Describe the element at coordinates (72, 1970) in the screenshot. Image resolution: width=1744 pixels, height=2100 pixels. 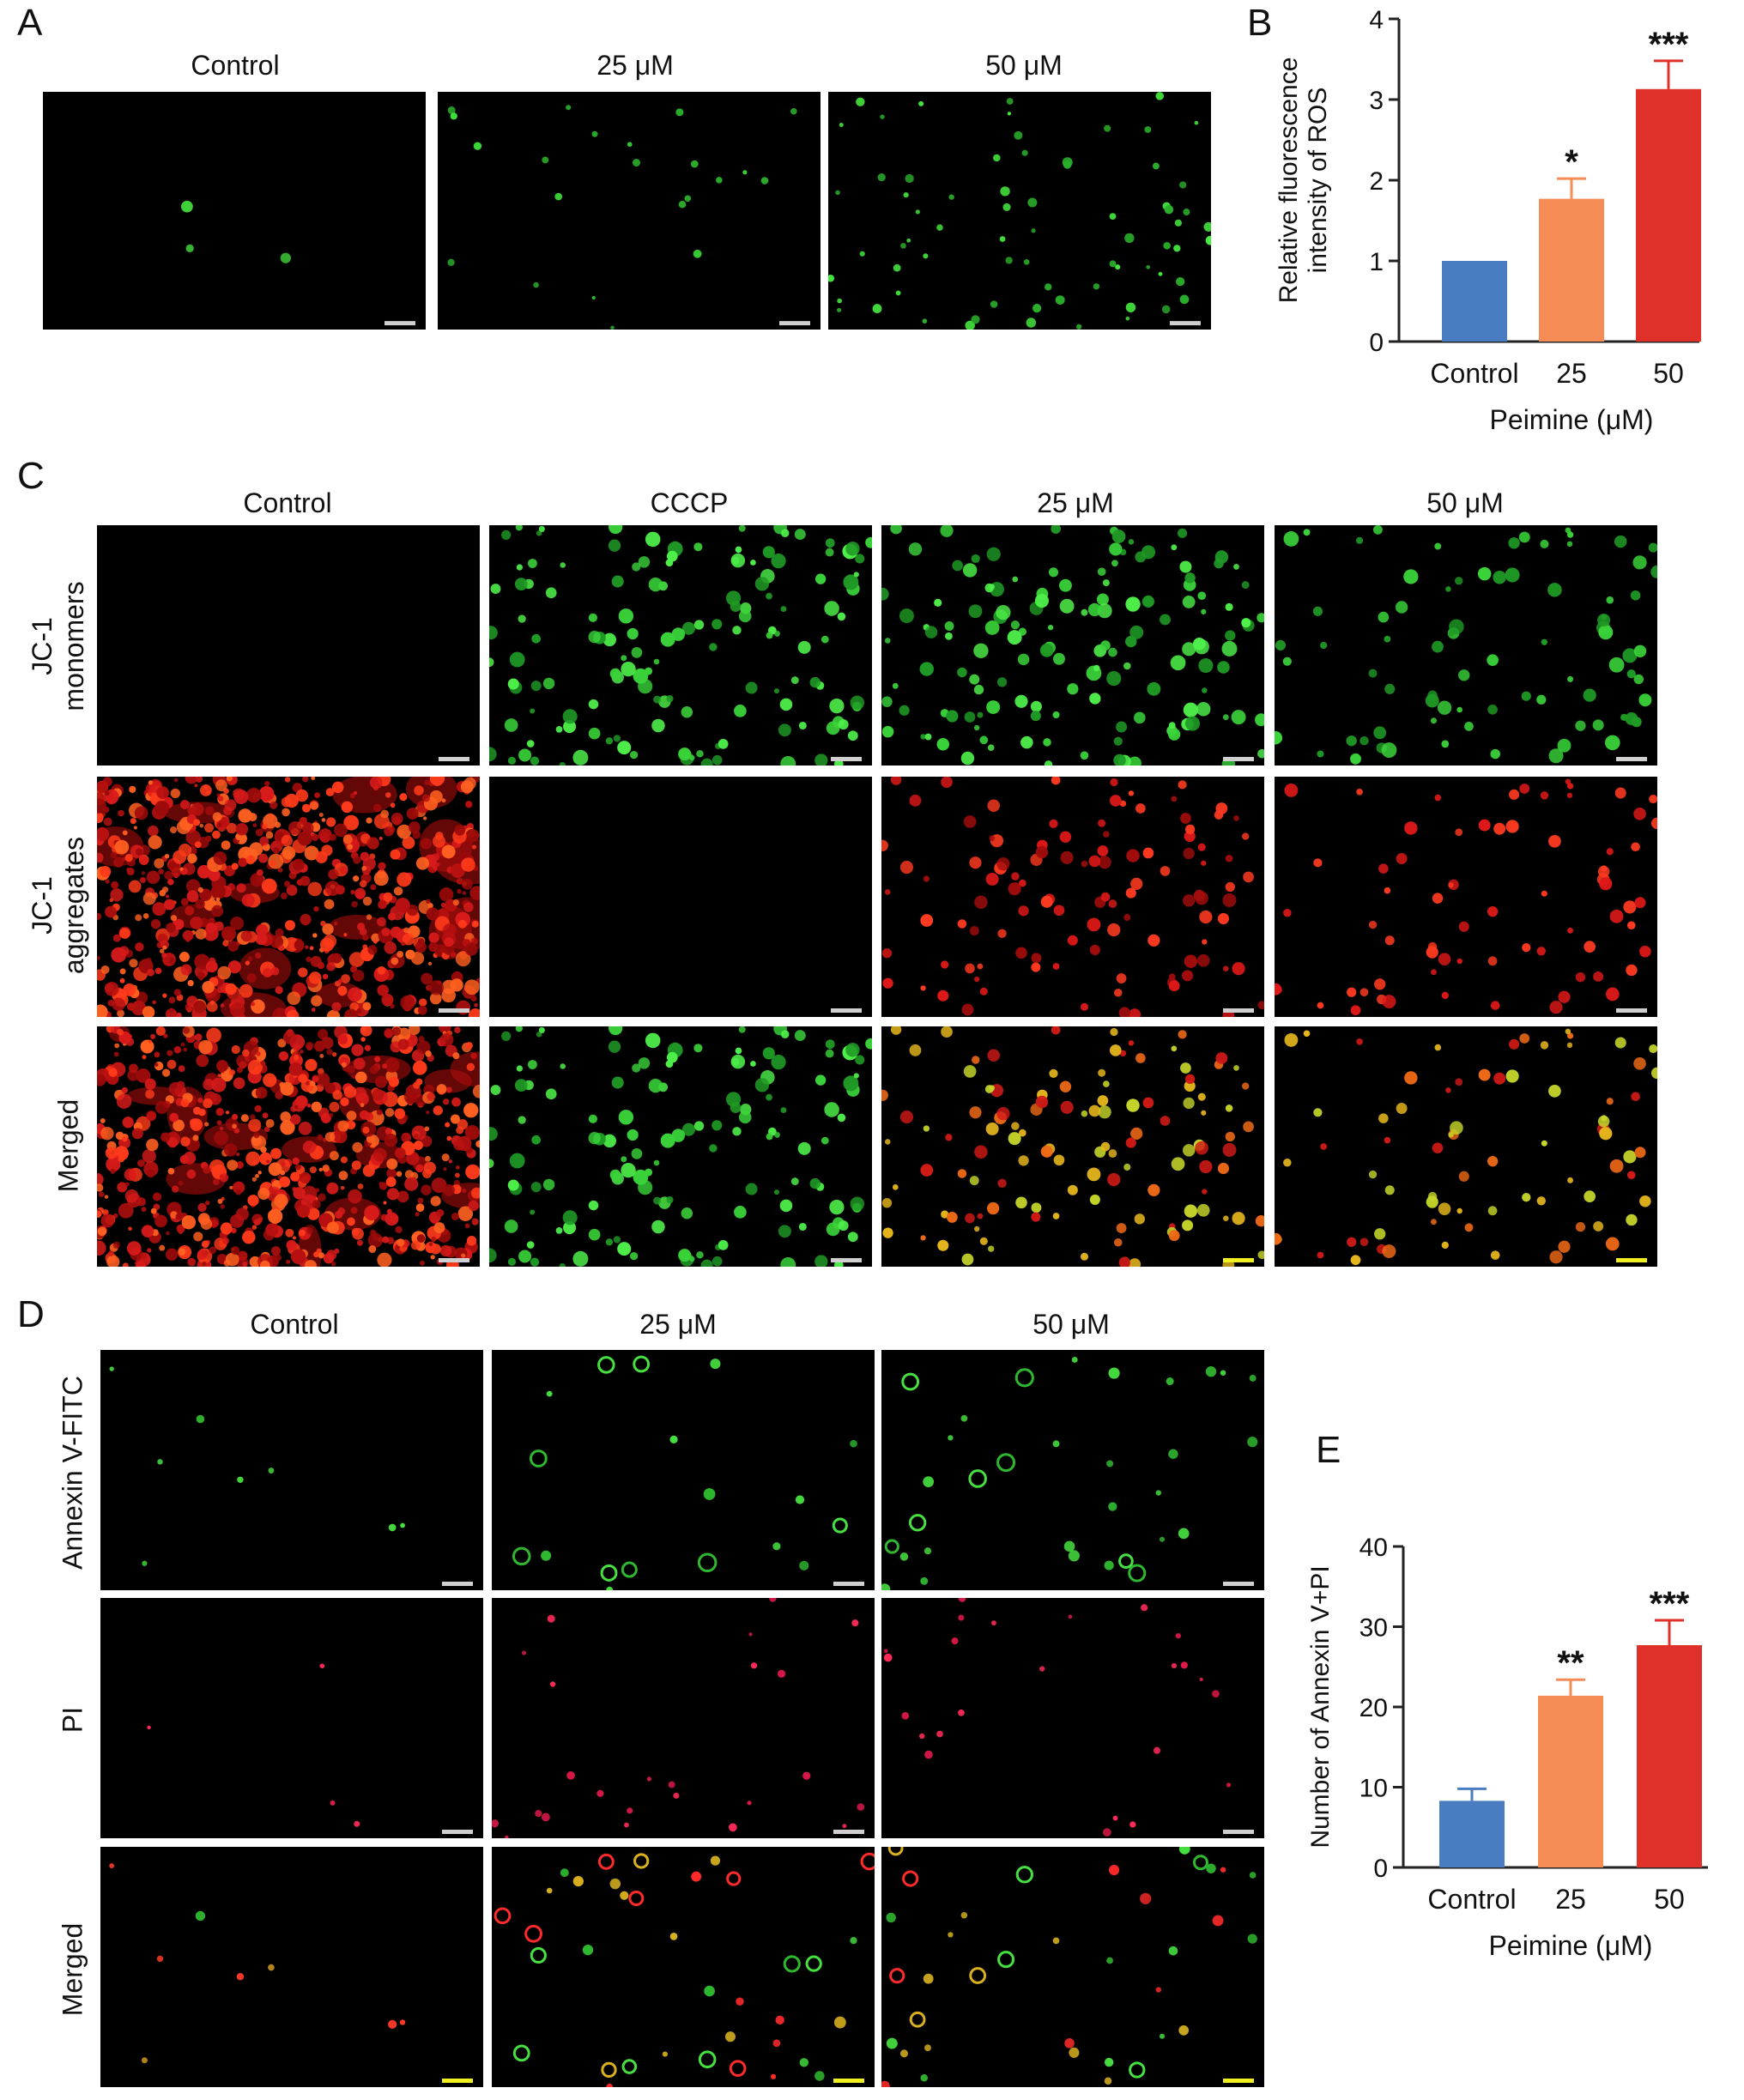
I see `row-label-d-merged: Merged` at that location.